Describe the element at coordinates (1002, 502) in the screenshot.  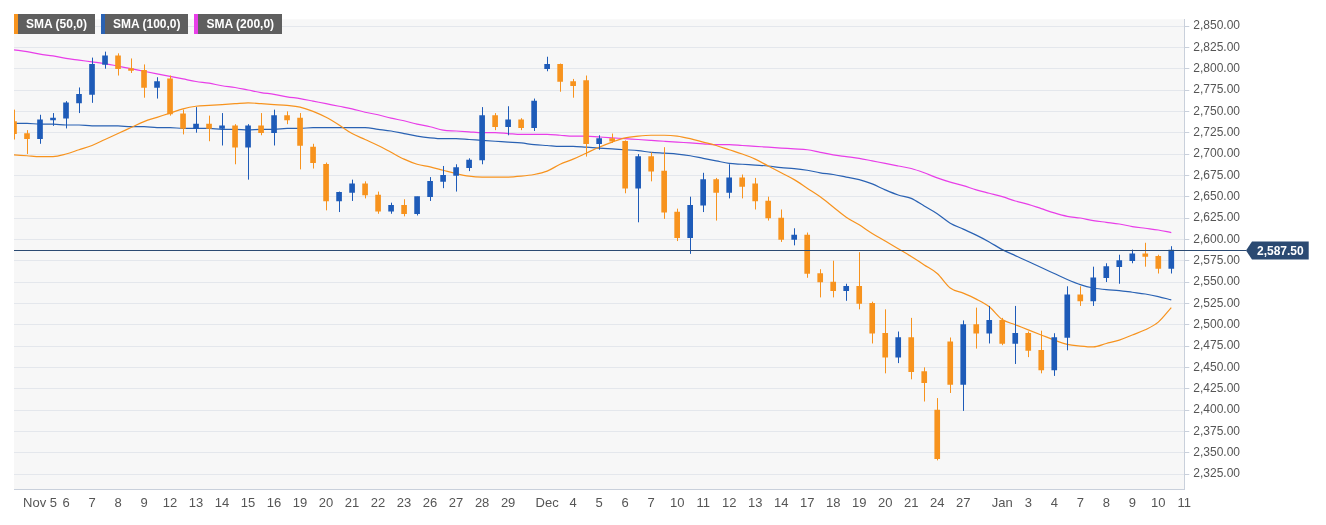
I see `x-tick-label: Jan` at that location.